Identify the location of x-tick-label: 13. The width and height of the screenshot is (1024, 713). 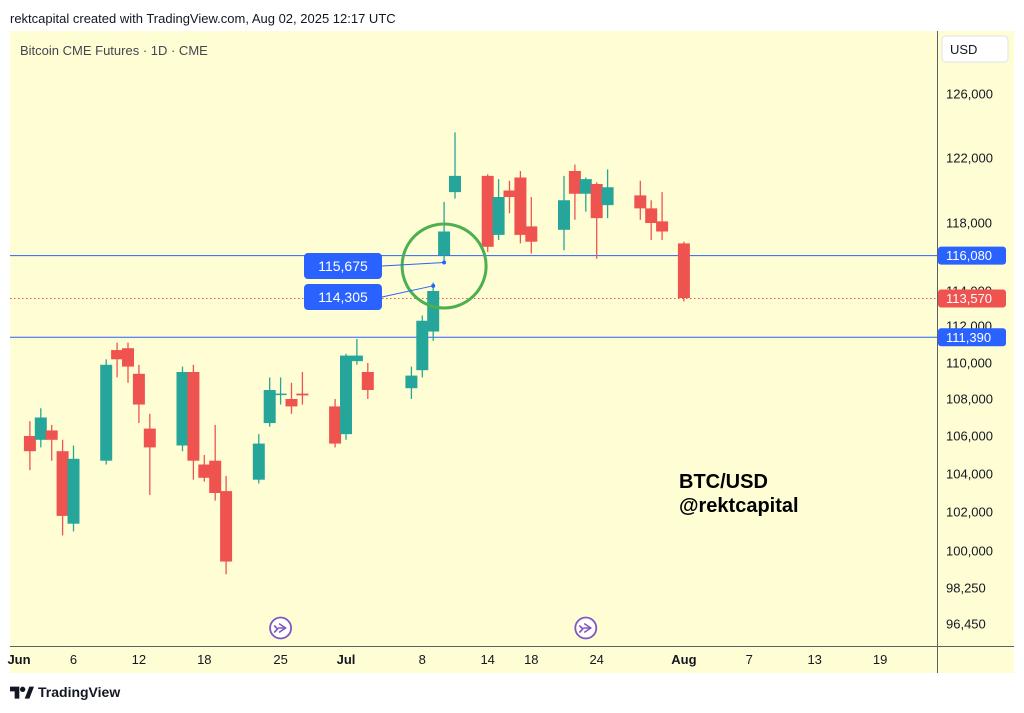
(814, 659).